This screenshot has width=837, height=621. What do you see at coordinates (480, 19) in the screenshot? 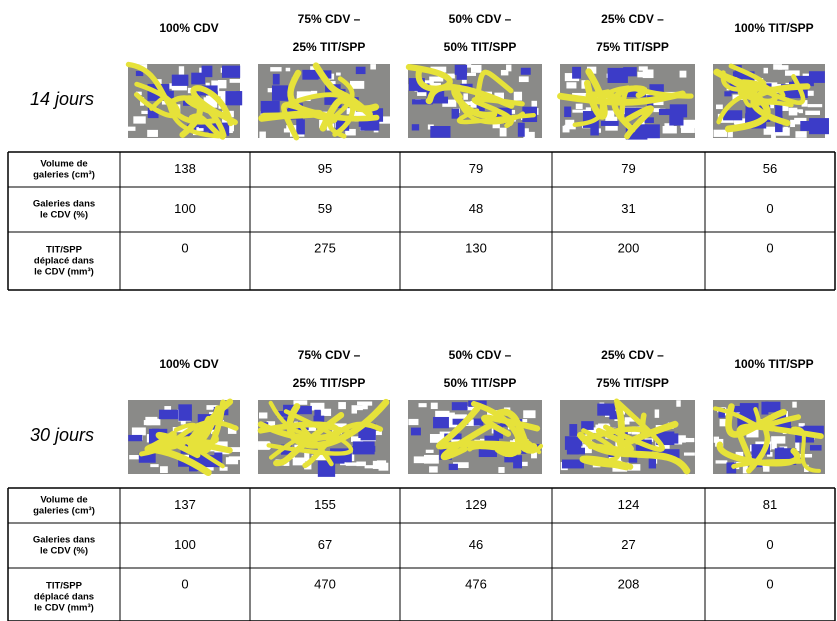
I see `column-header: 50% CDV –` at bounding box center [480, 19].